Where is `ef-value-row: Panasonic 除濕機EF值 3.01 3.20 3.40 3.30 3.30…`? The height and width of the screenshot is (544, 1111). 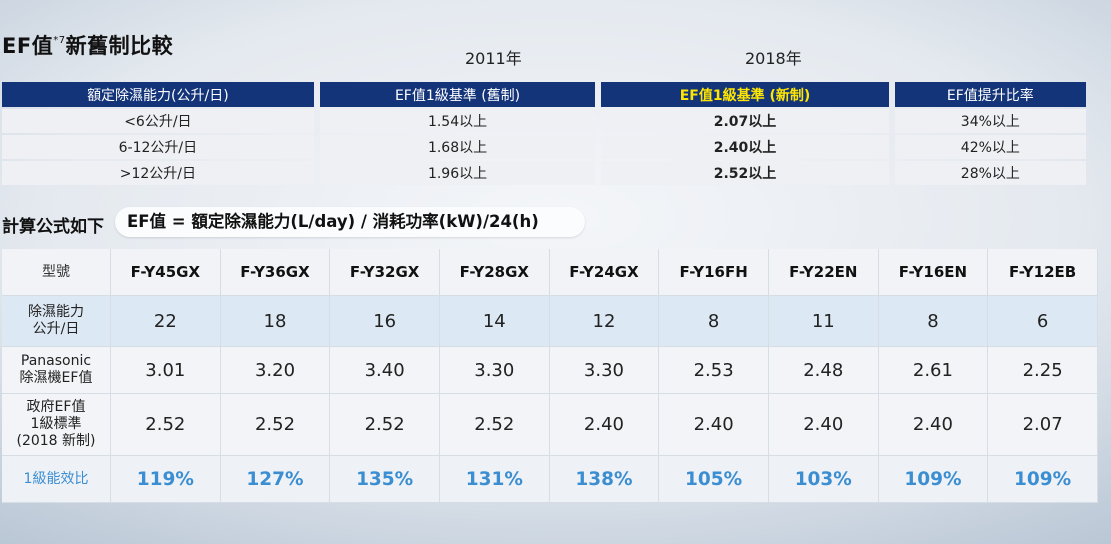
ef-value-row: Panasonic 除濕機EF值 3.01 3.20 3.40 3.30 3.30… is located at coordinates (550, 370).